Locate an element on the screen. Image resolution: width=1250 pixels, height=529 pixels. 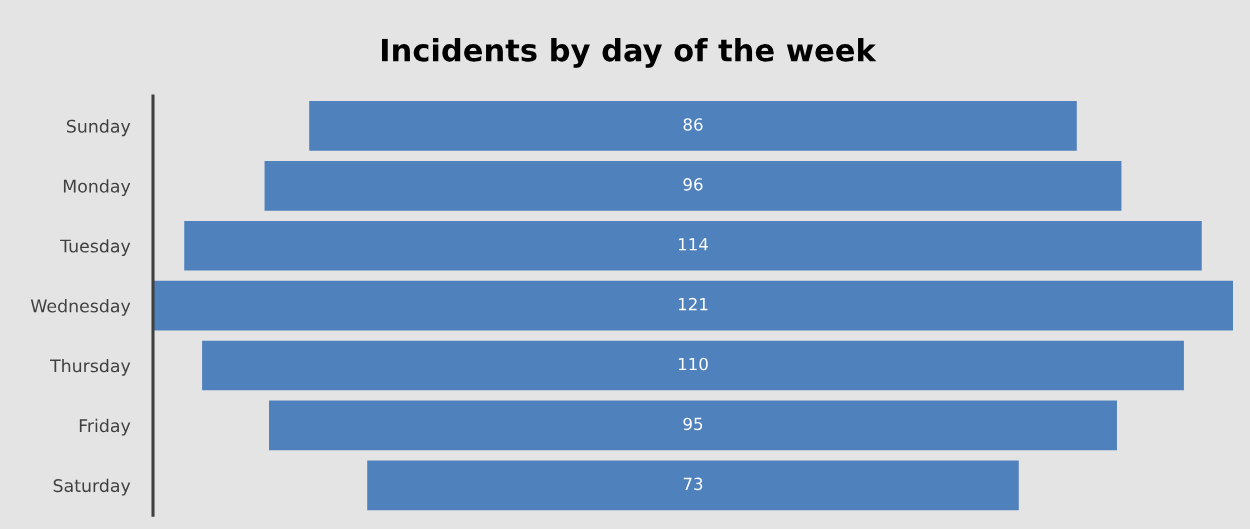
category-label: Tuesday is located at coordinates (95, 247).